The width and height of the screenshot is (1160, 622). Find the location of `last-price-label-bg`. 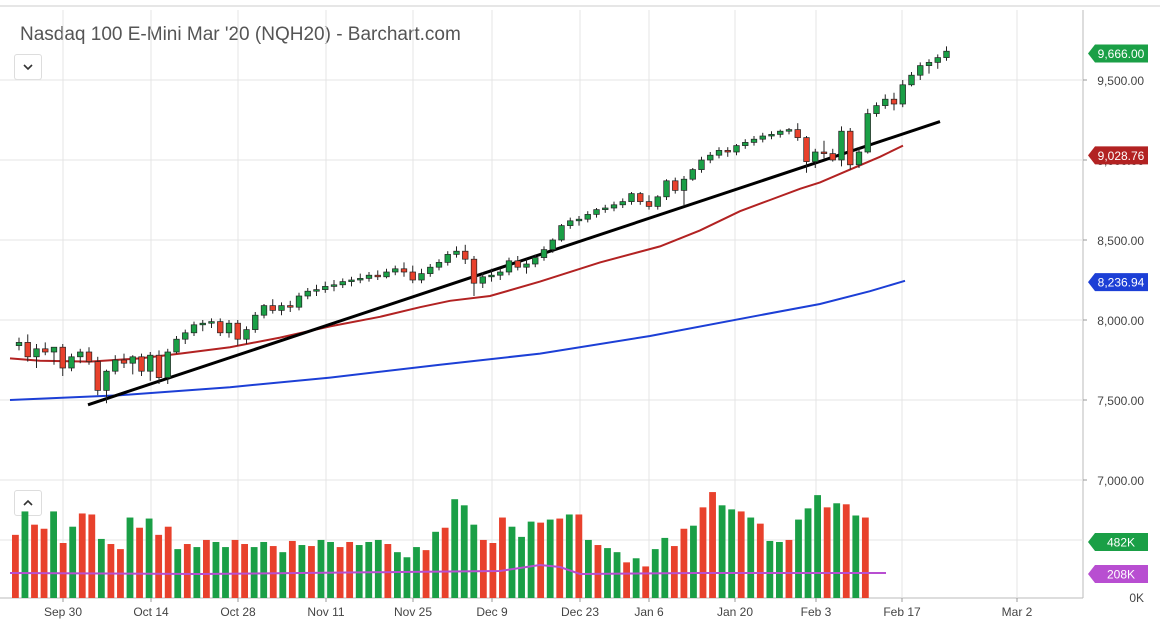

last-price-label-bg is located at coordinates (1118, 53).